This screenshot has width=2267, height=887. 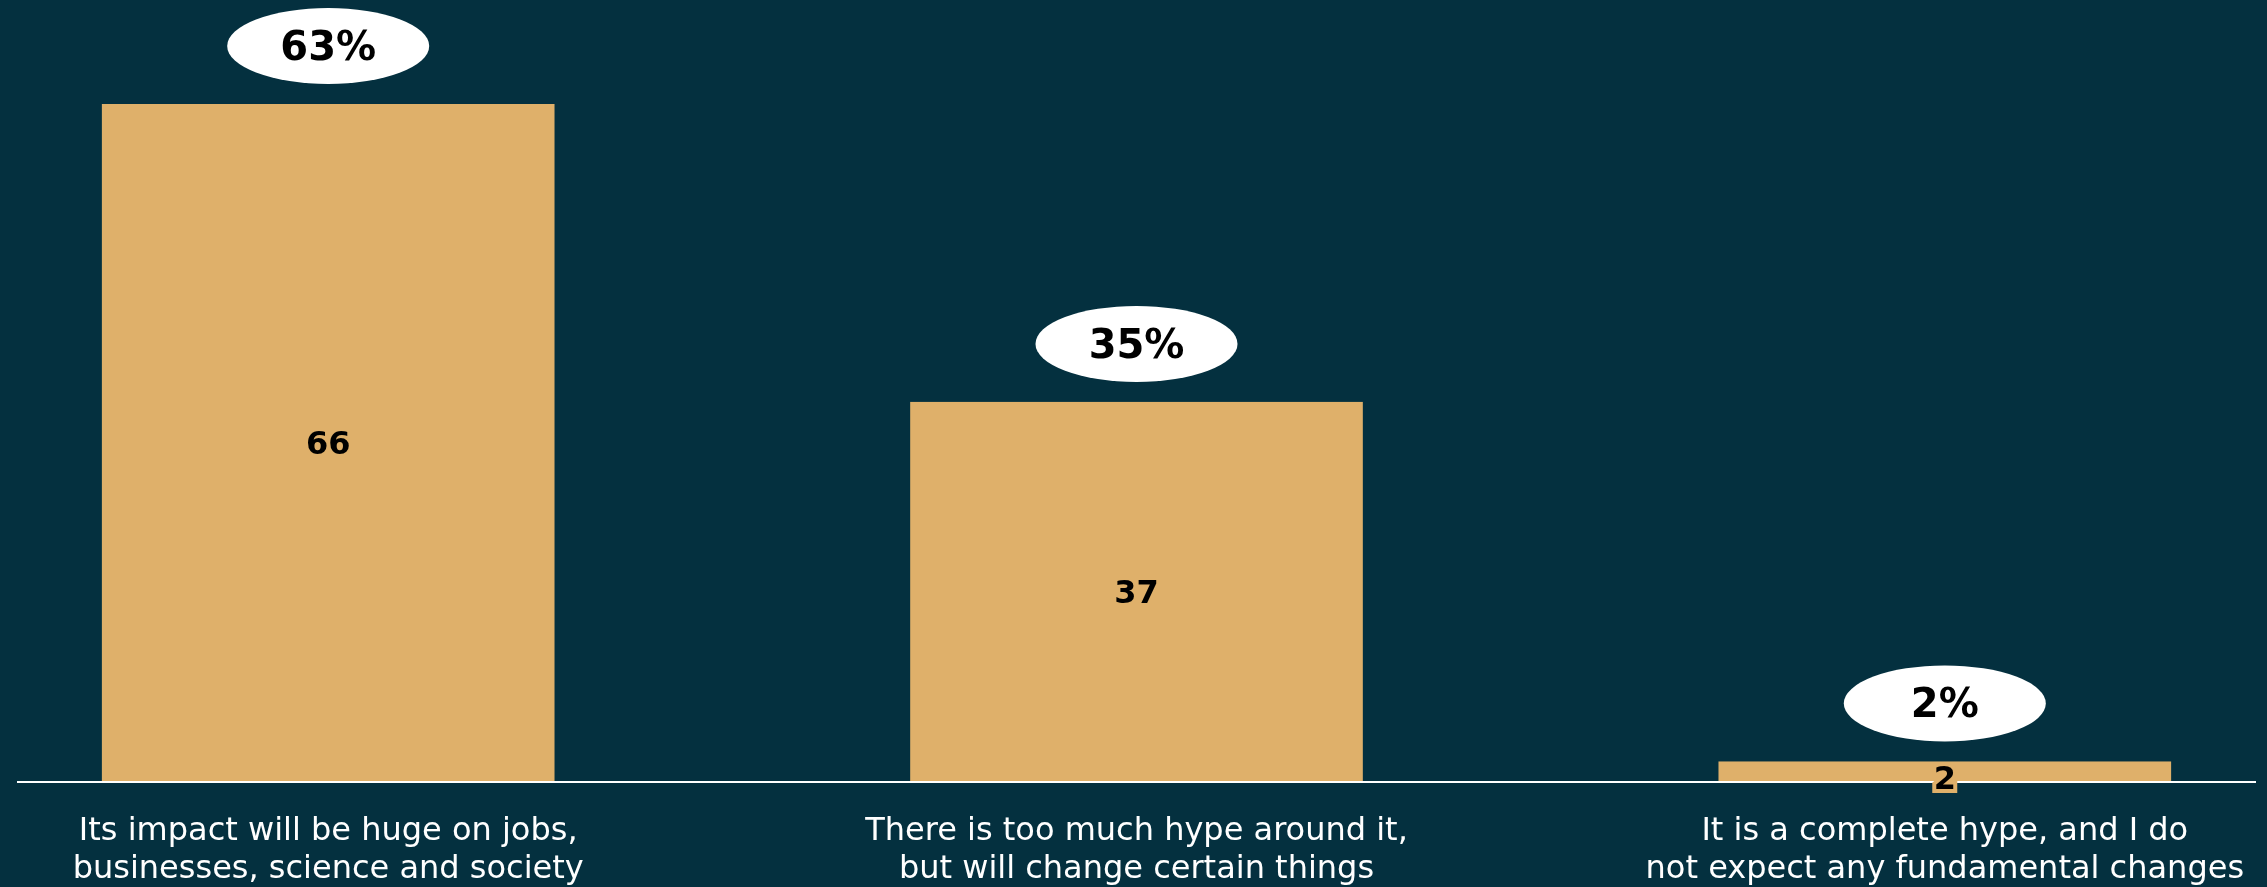 What do you see at coordinates (1136, 592) in the screenshot?
I see `data-label: 37` at bounding box center [1136, 592].